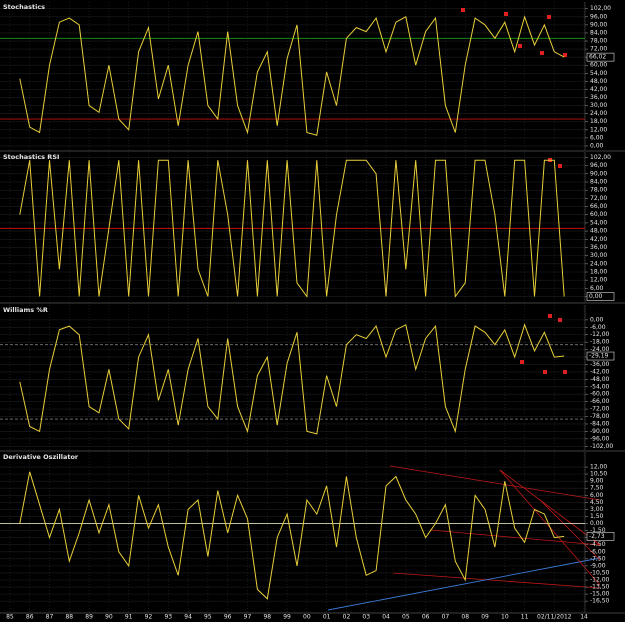 The width and height of the screenshot is (625, 622). What do you see at coordinates (597, 502) in the screenshot?
I see `y-tick-label: 4,50` at bounding box center [597, 502].